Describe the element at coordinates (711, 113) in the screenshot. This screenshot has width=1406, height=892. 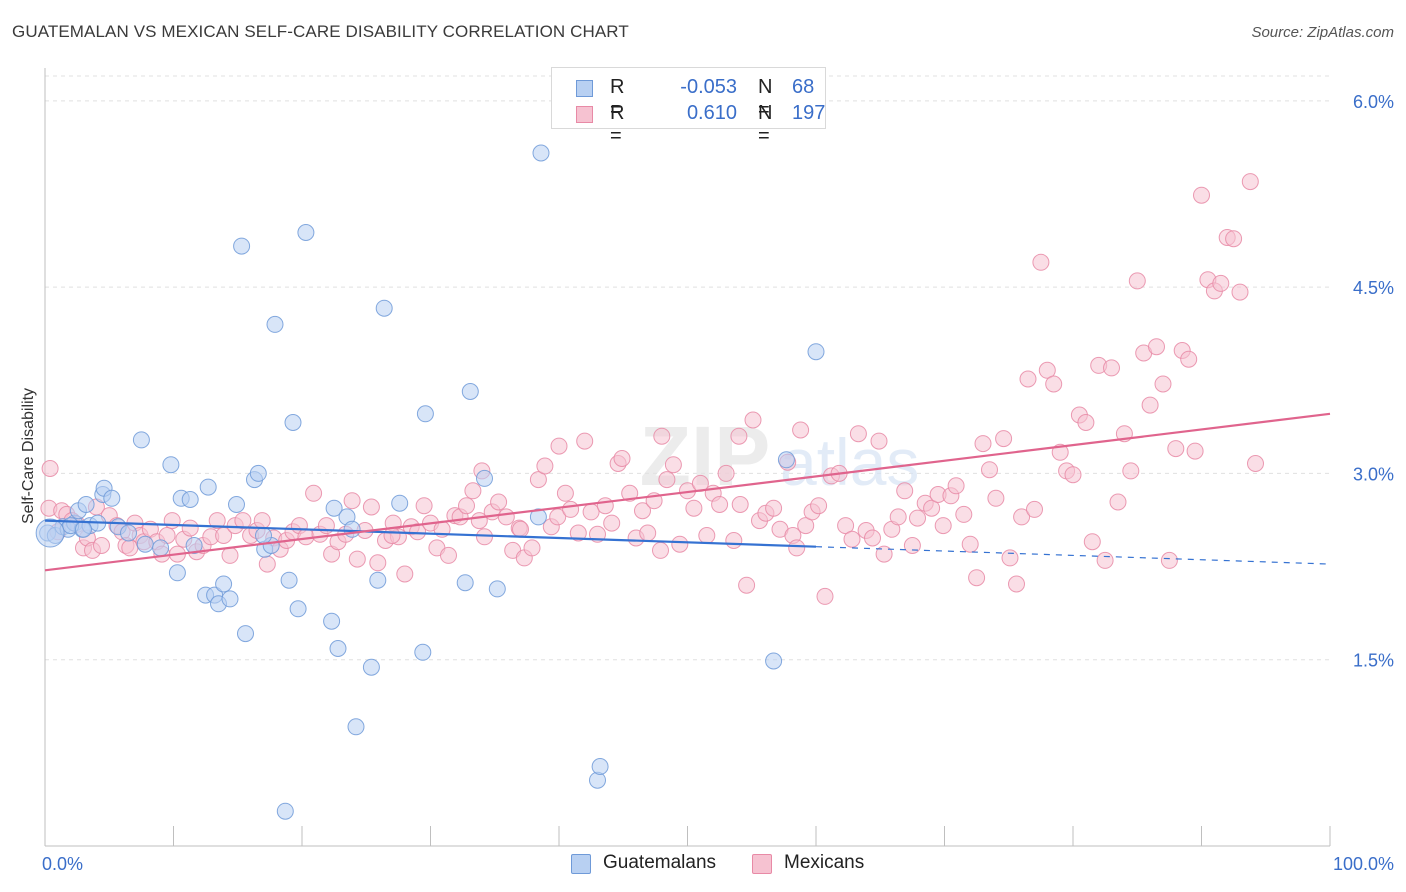
I see `r-value: 0.610` at that location.